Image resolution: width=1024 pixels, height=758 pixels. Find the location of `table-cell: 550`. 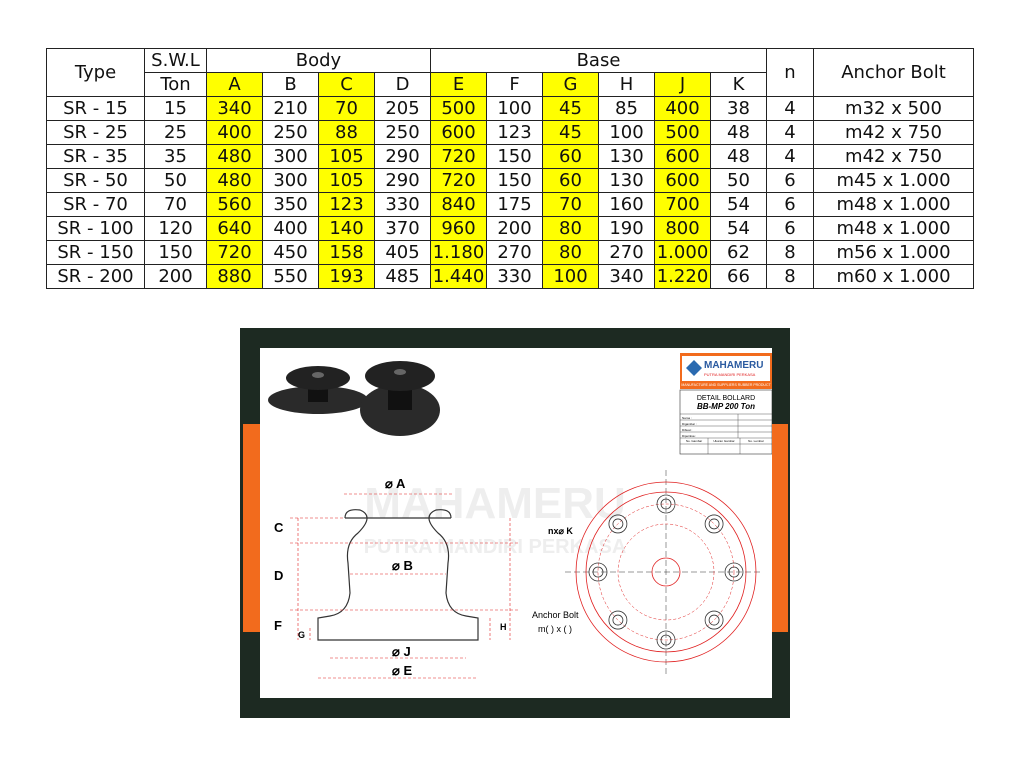

table-cell: 550 is located at coordinates (290, 276).